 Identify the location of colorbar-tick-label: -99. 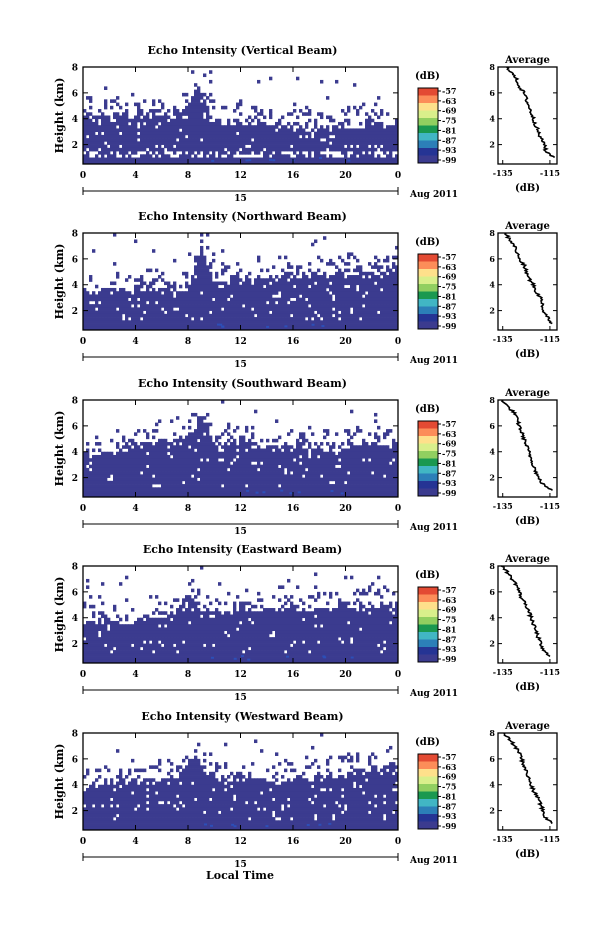
(449, 493).